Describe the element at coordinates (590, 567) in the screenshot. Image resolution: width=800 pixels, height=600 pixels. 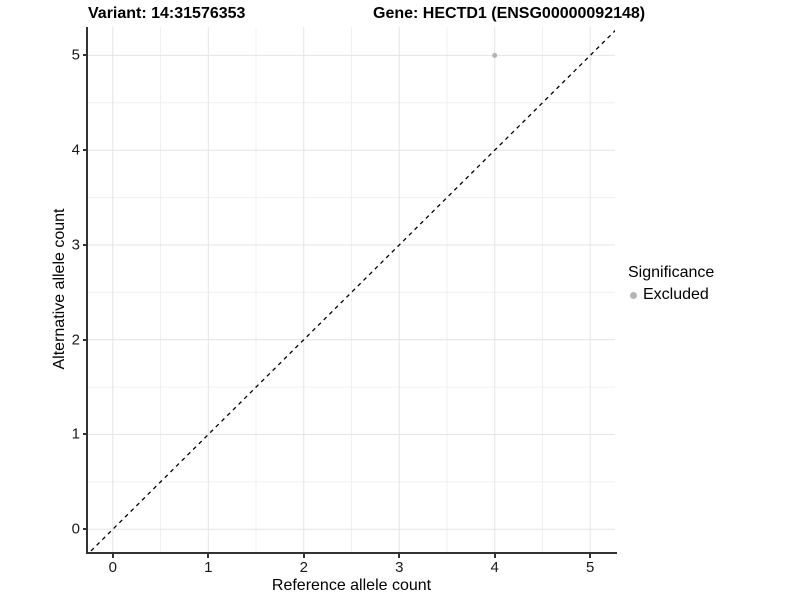
I see `x-tick-label: 5` at that location.